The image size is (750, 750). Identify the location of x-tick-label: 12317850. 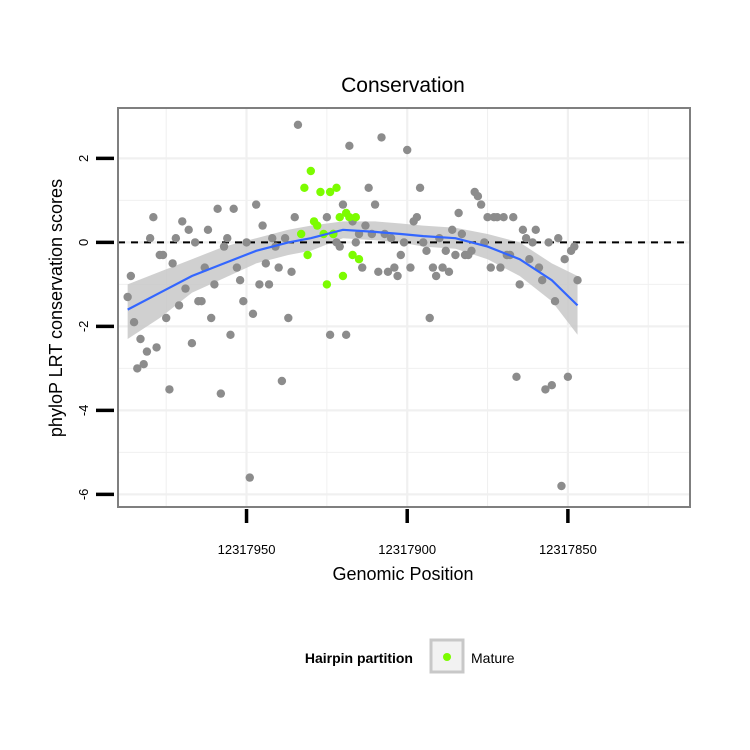
(568, 549).